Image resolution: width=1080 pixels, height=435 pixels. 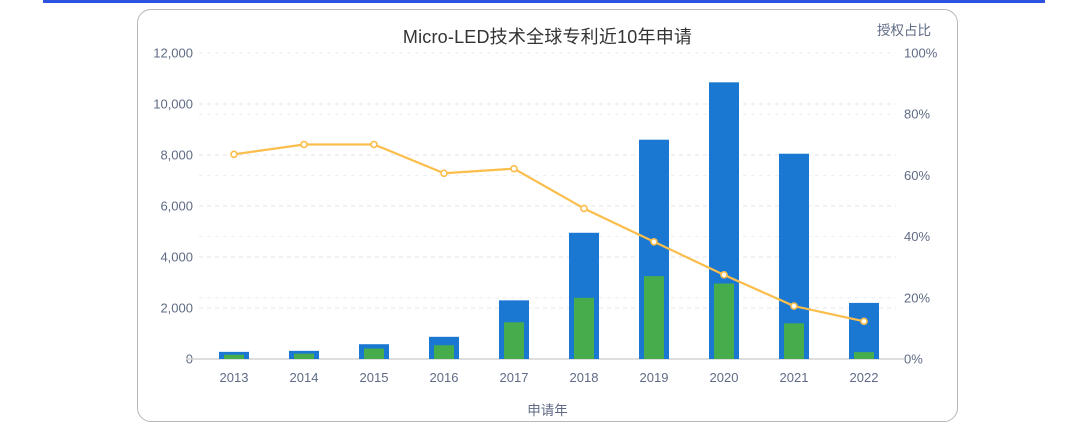 What do you see at coordinates (234, 356) in the screenshot?
I see `bar-granted-2013` at bounding box center [234, 356].